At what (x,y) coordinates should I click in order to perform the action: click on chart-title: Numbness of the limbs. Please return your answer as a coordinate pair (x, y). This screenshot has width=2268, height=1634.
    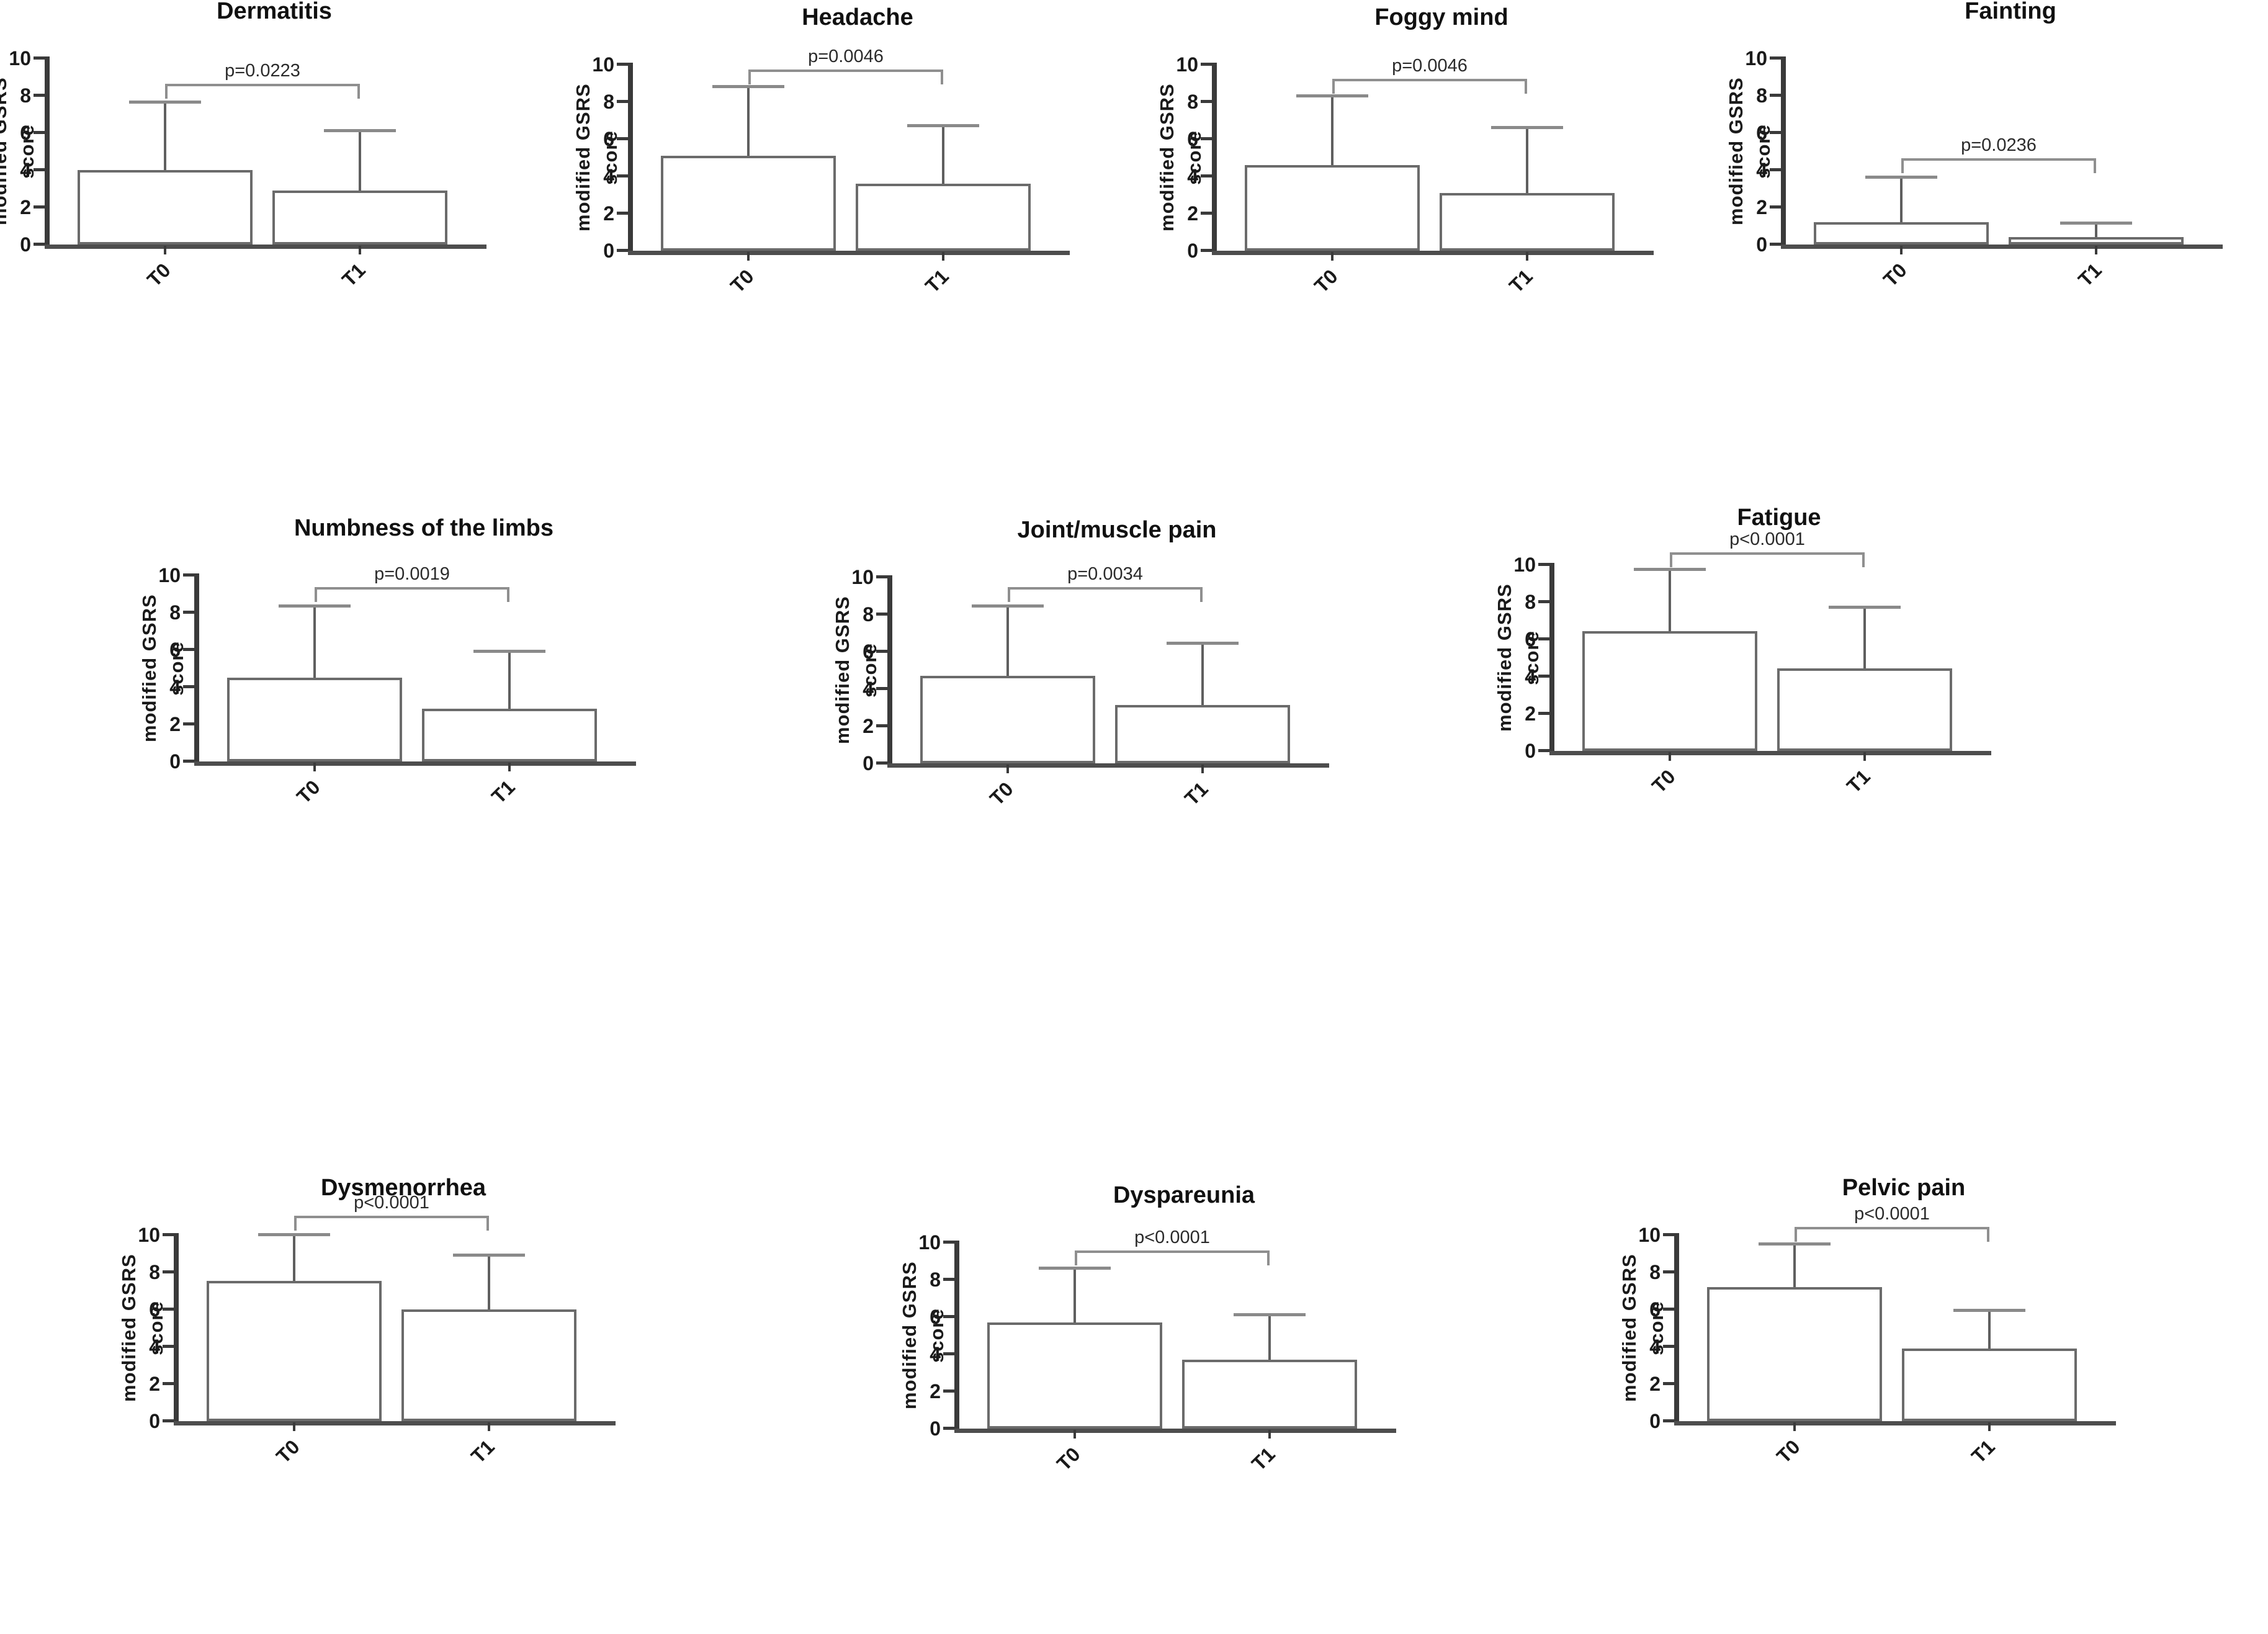
    Looking at the image, I should click on (424, 528).